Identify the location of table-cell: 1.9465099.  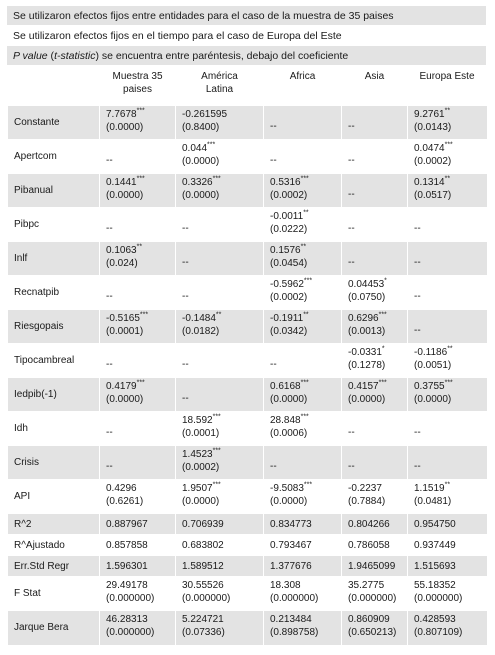
(374, 566).